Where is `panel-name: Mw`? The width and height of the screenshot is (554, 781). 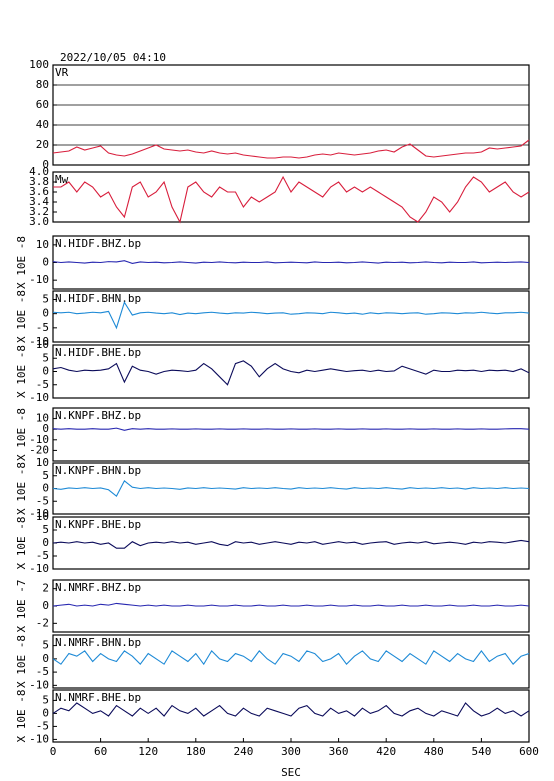
panel-name: Mw is located at coordinates (62, 179).